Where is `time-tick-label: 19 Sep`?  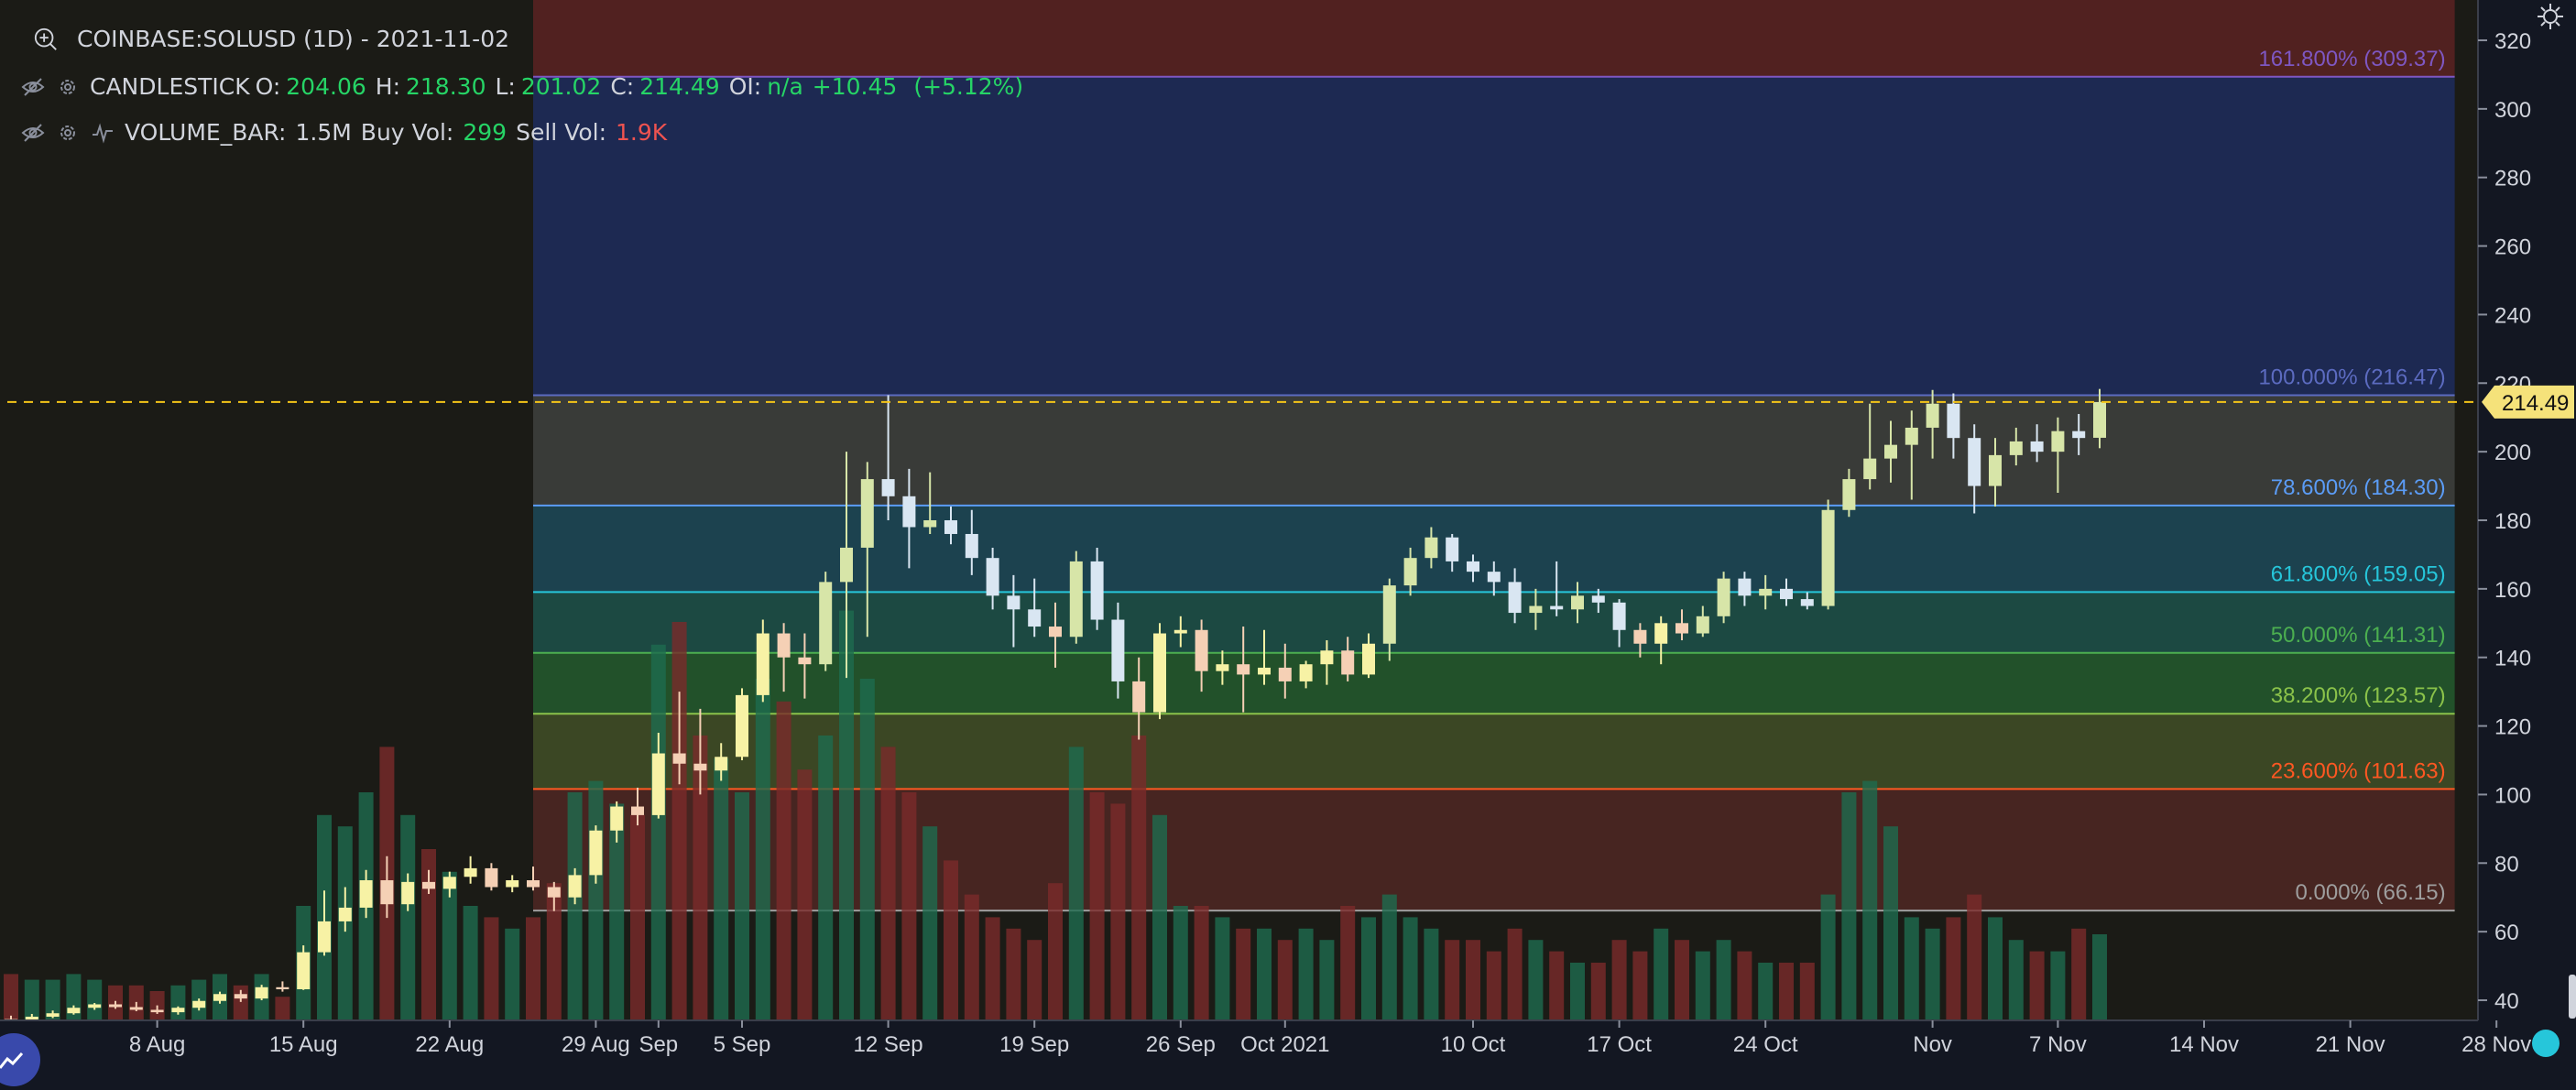 time-tick-label: 19 Sep is located at coordinates (1034, 1044).